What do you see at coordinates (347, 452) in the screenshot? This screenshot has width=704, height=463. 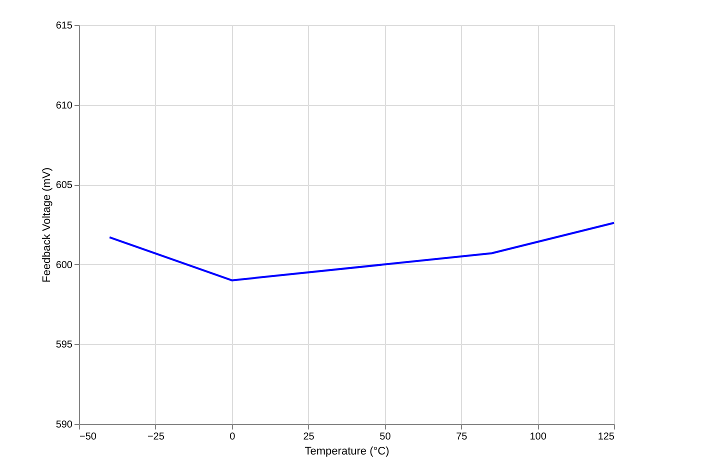 I see `x-axis-title: Temperature (°C)` at bounding box center [347, 452].